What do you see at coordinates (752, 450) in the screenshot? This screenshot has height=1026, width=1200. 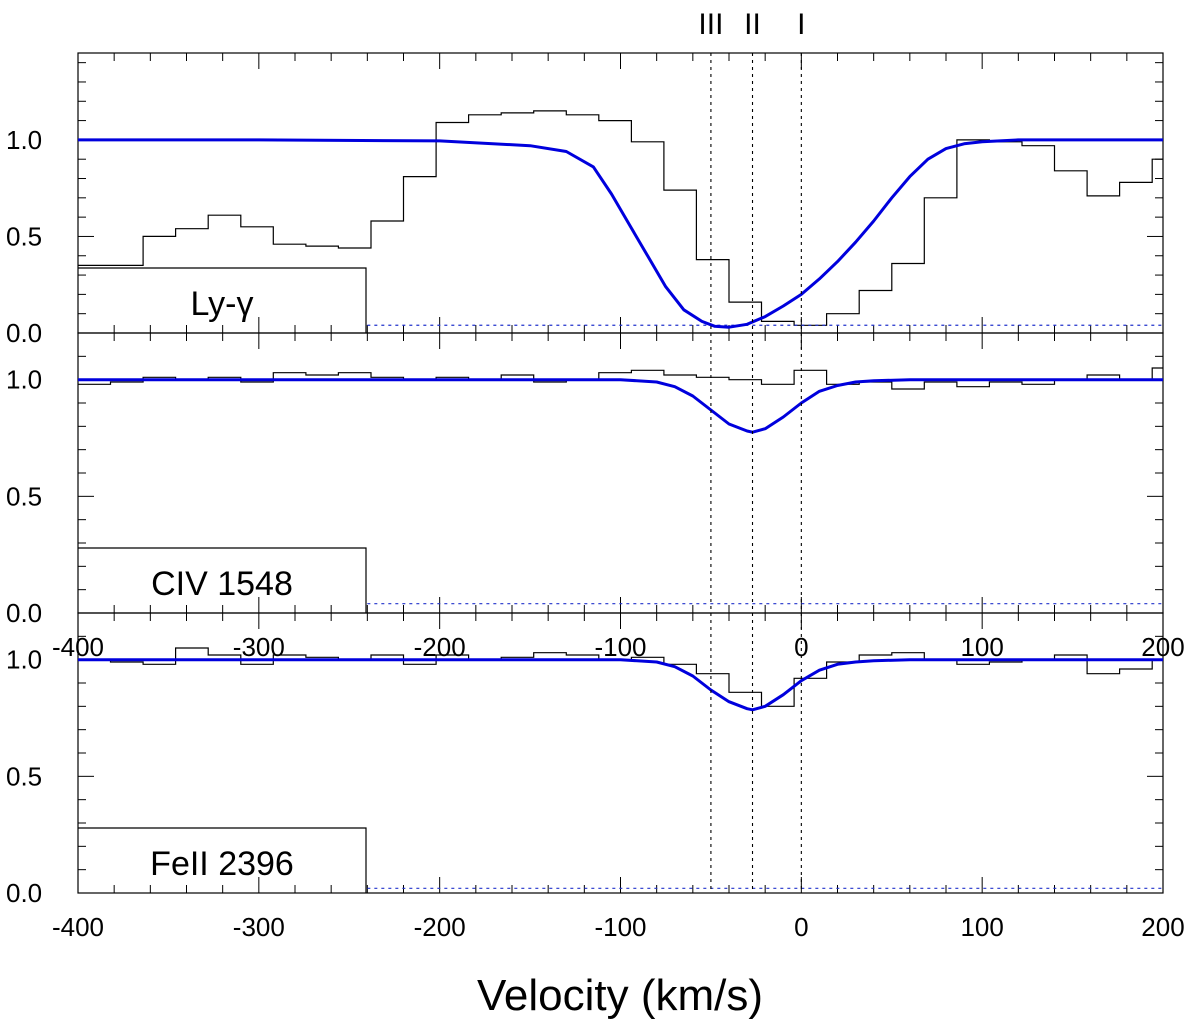 I see `component-markers: III II I` at bounding box center [752, 450].